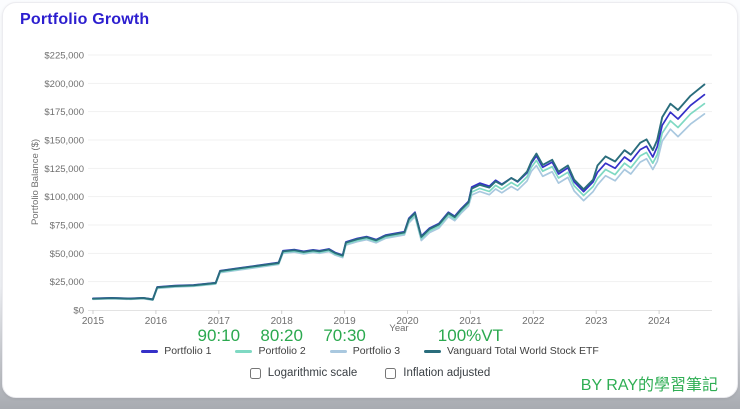 The width and height of the screenshot is (740, 409). What do you see at coordinates (64, 56) in the screenshot?
I see `y-tick-label: $225,000` at bounding box center [64, 56].